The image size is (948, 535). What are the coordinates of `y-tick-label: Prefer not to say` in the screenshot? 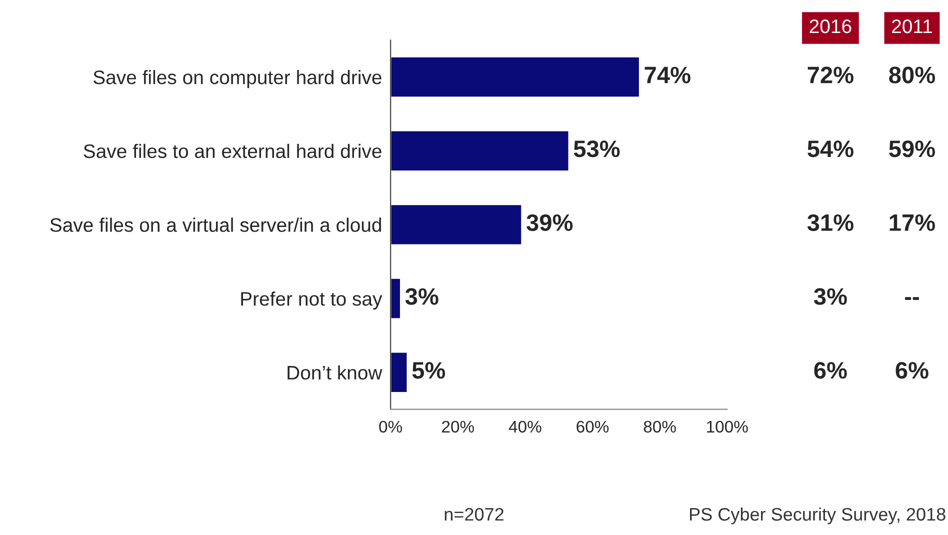 It's located at (311, 301).